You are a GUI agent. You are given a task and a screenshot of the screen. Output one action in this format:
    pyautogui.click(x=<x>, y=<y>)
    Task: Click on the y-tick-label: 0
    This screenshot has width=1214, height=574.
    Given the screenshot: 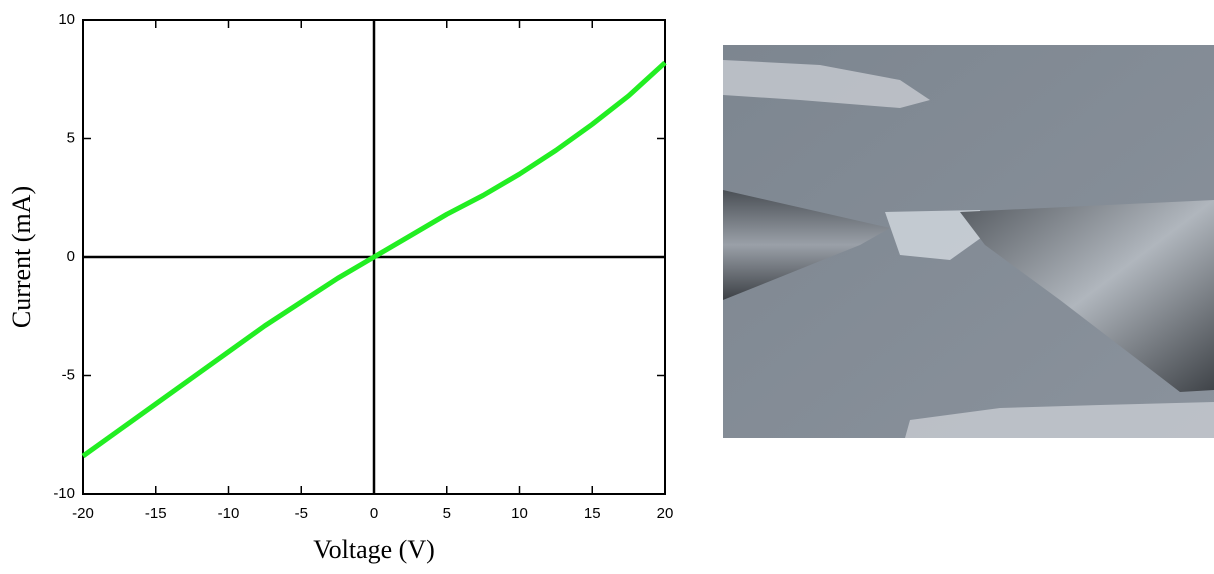 What is the action you would take?
    pyautogui.click(x=71, y=256)
    